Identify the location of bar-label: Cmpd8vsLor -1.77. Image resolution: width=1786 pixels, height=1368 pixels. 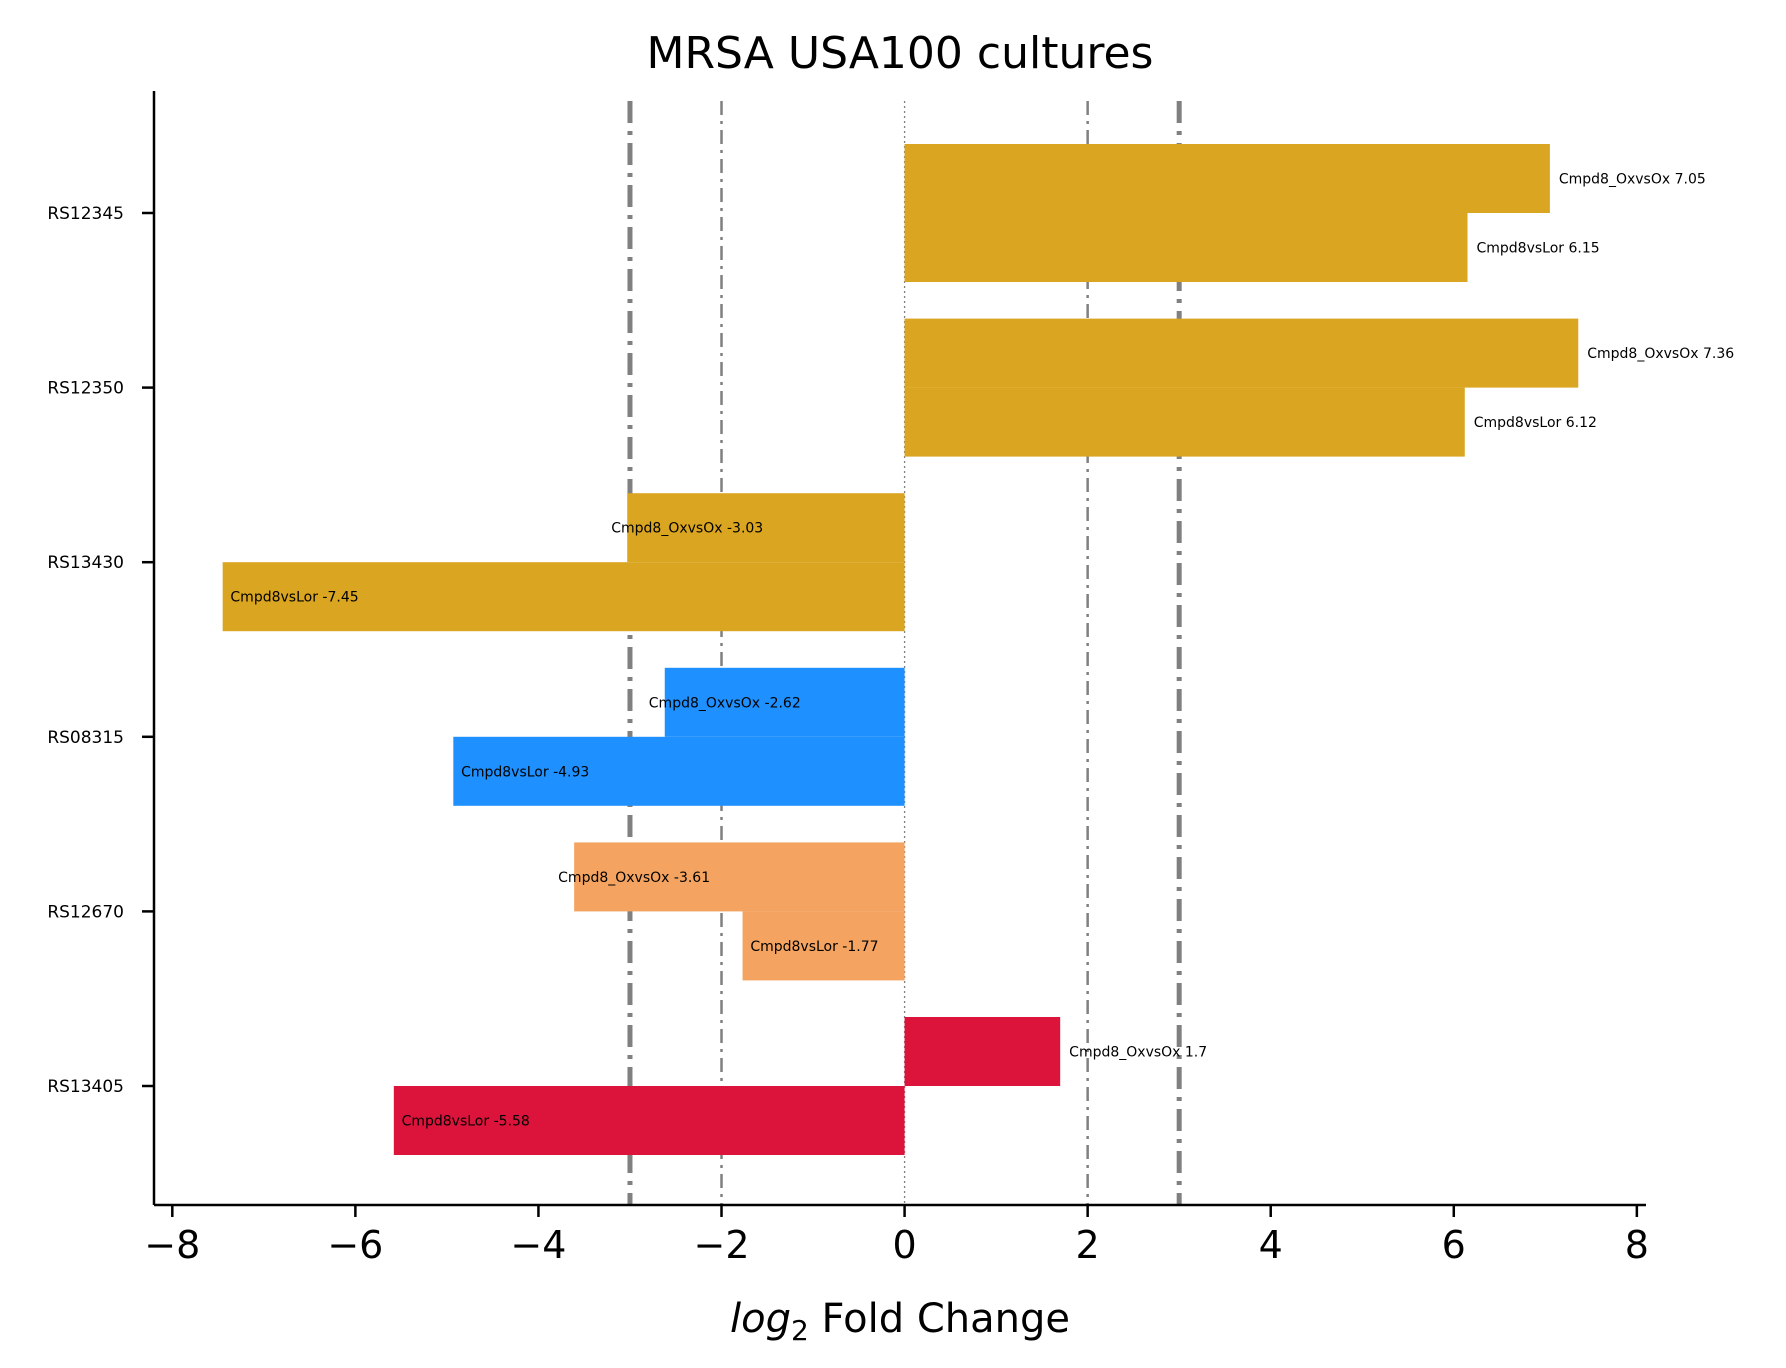
(814, 947).